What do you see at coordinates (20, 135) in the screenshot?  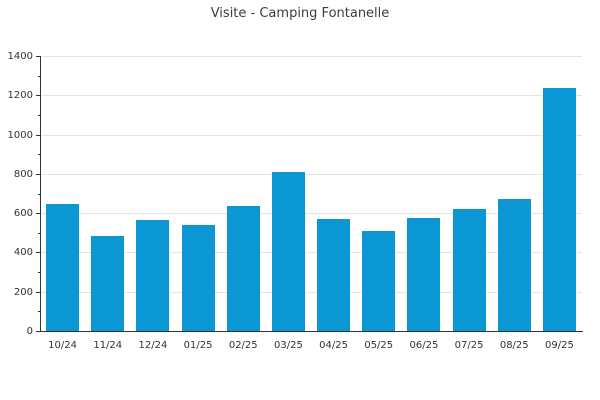 I see `y-tick-label: 1000` at bounding box center [20, 135].